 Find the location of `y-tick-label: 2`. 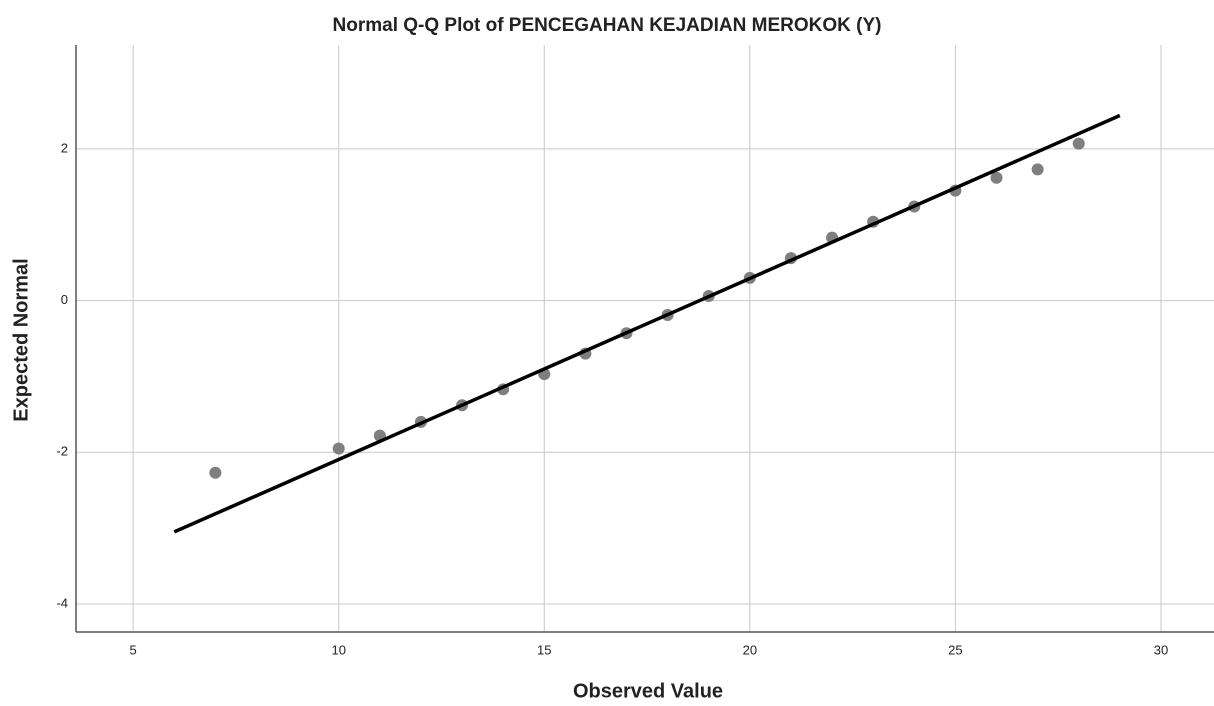

y-tick-label: 2 is located at coordinates (64, 147).